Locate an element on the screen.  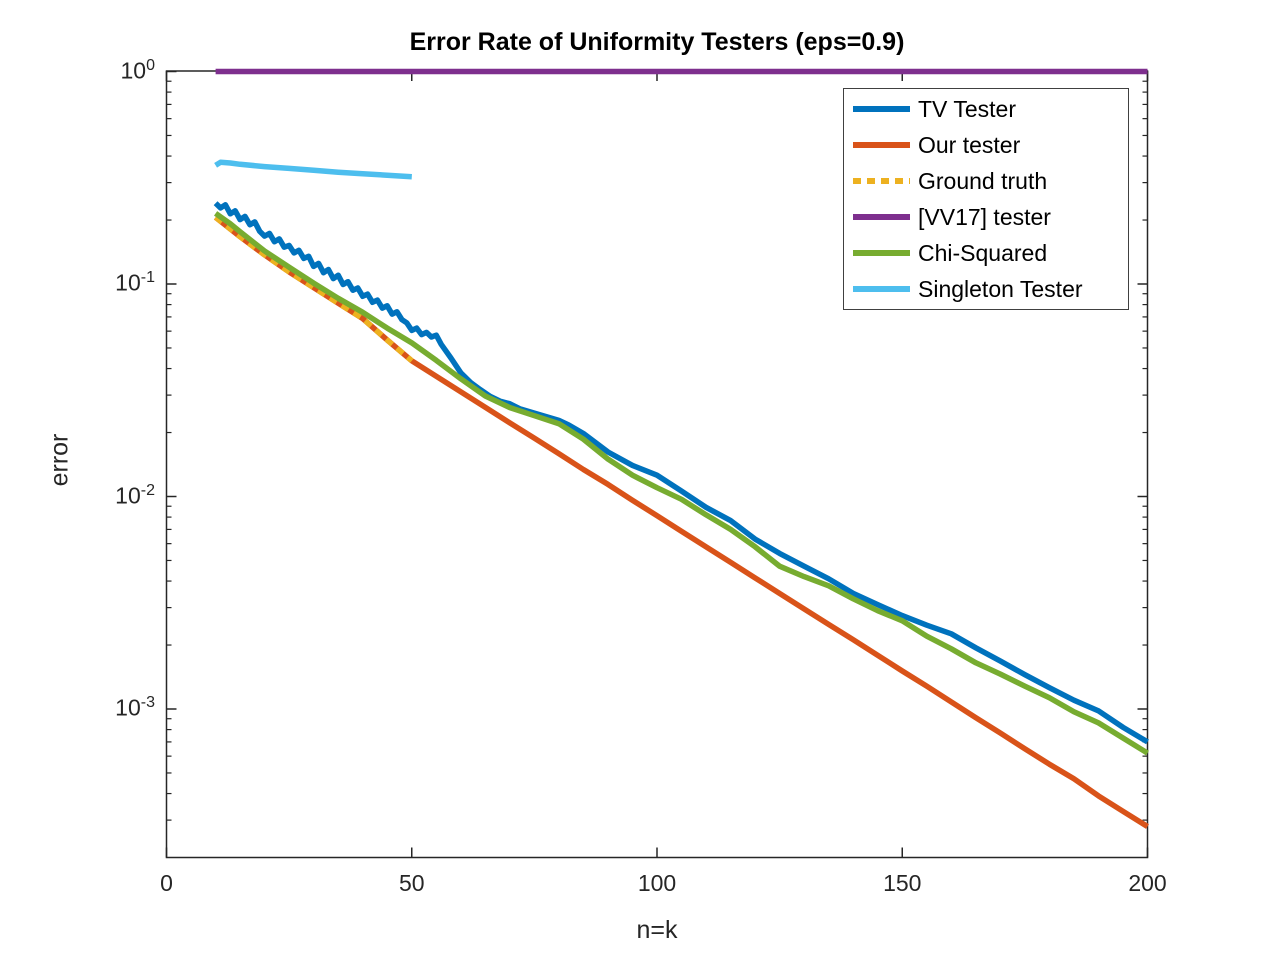
legend-line-sample-tv-tester is located at coordinates (881, 109).